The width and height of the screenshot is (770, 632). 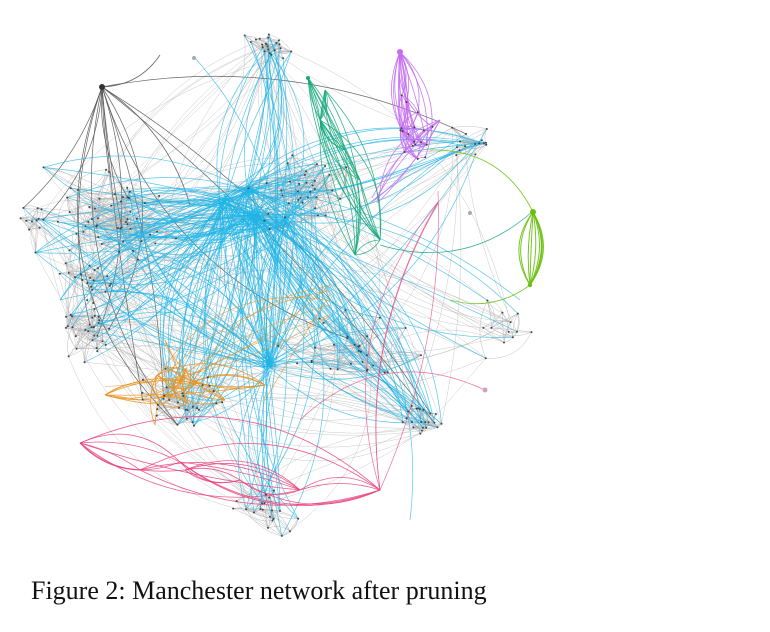 I want to click on green-hub-node, so click(x=533, y=212).